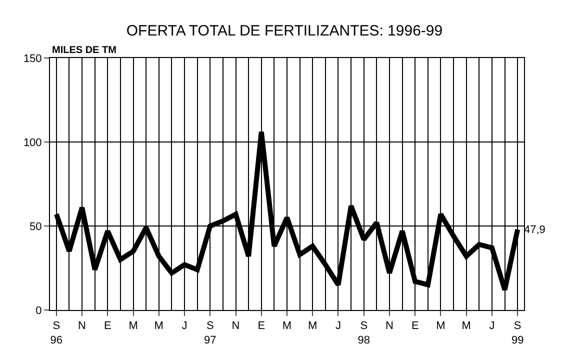  What do you see at coordinates (517, 333) in the screenshot?
I see `x-tick-label: S 99` at bounding box center [517, 333].